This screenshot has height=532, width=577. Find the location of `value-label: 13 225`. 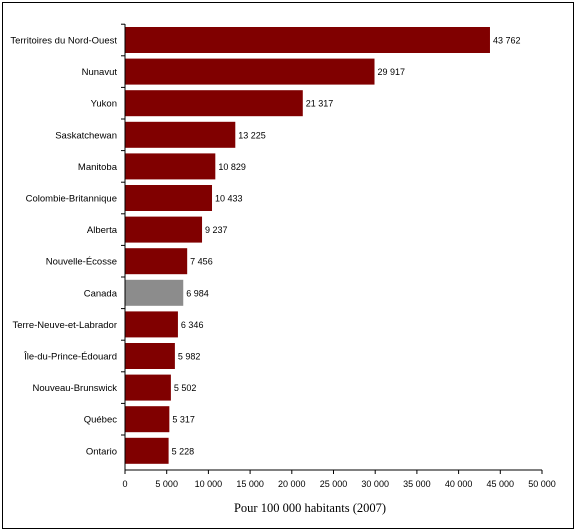

value-label: 13 225 is located at coordinates (252, 135).